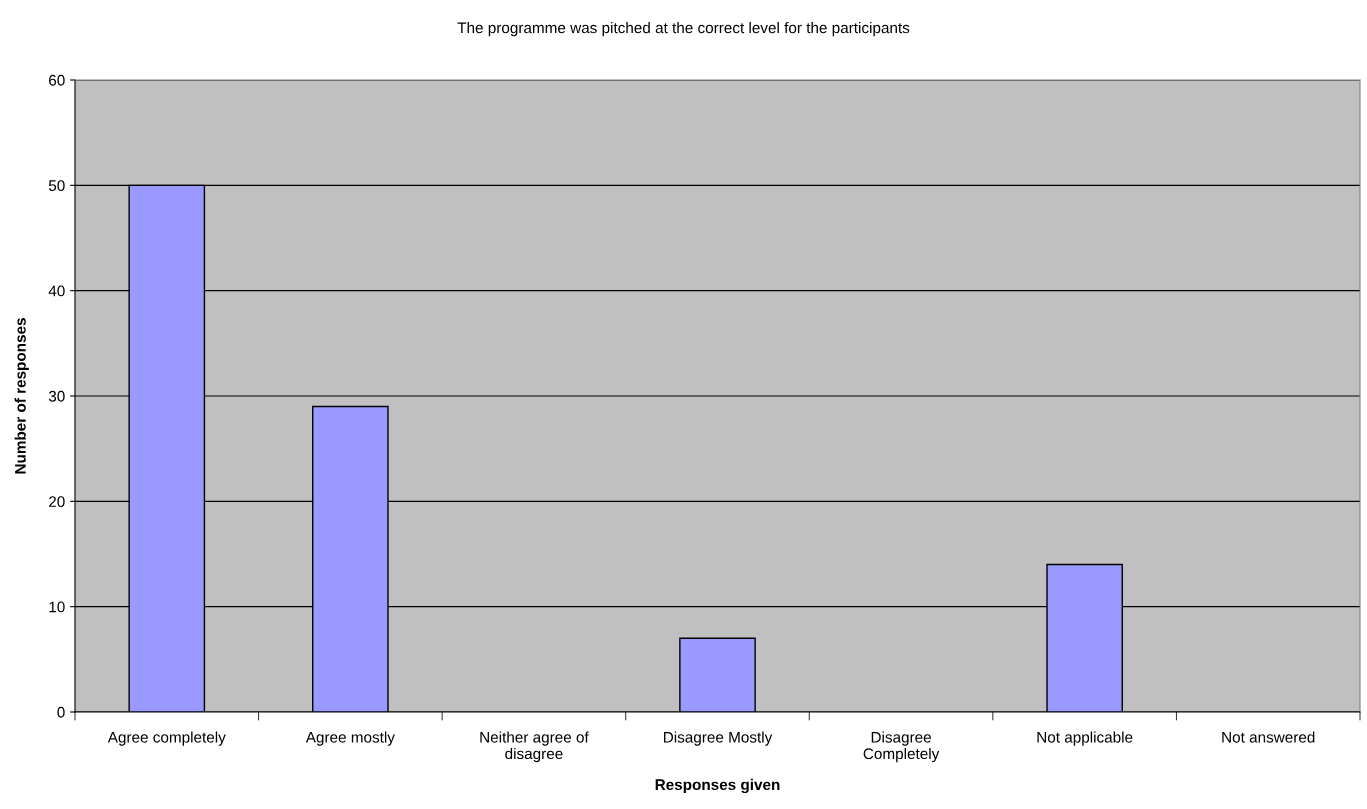 This screenshot has height=809, width=1367. Describe the element at coordinates (717, 786) in the screenshot. I see `x-axis-title: Responses given` at that location.